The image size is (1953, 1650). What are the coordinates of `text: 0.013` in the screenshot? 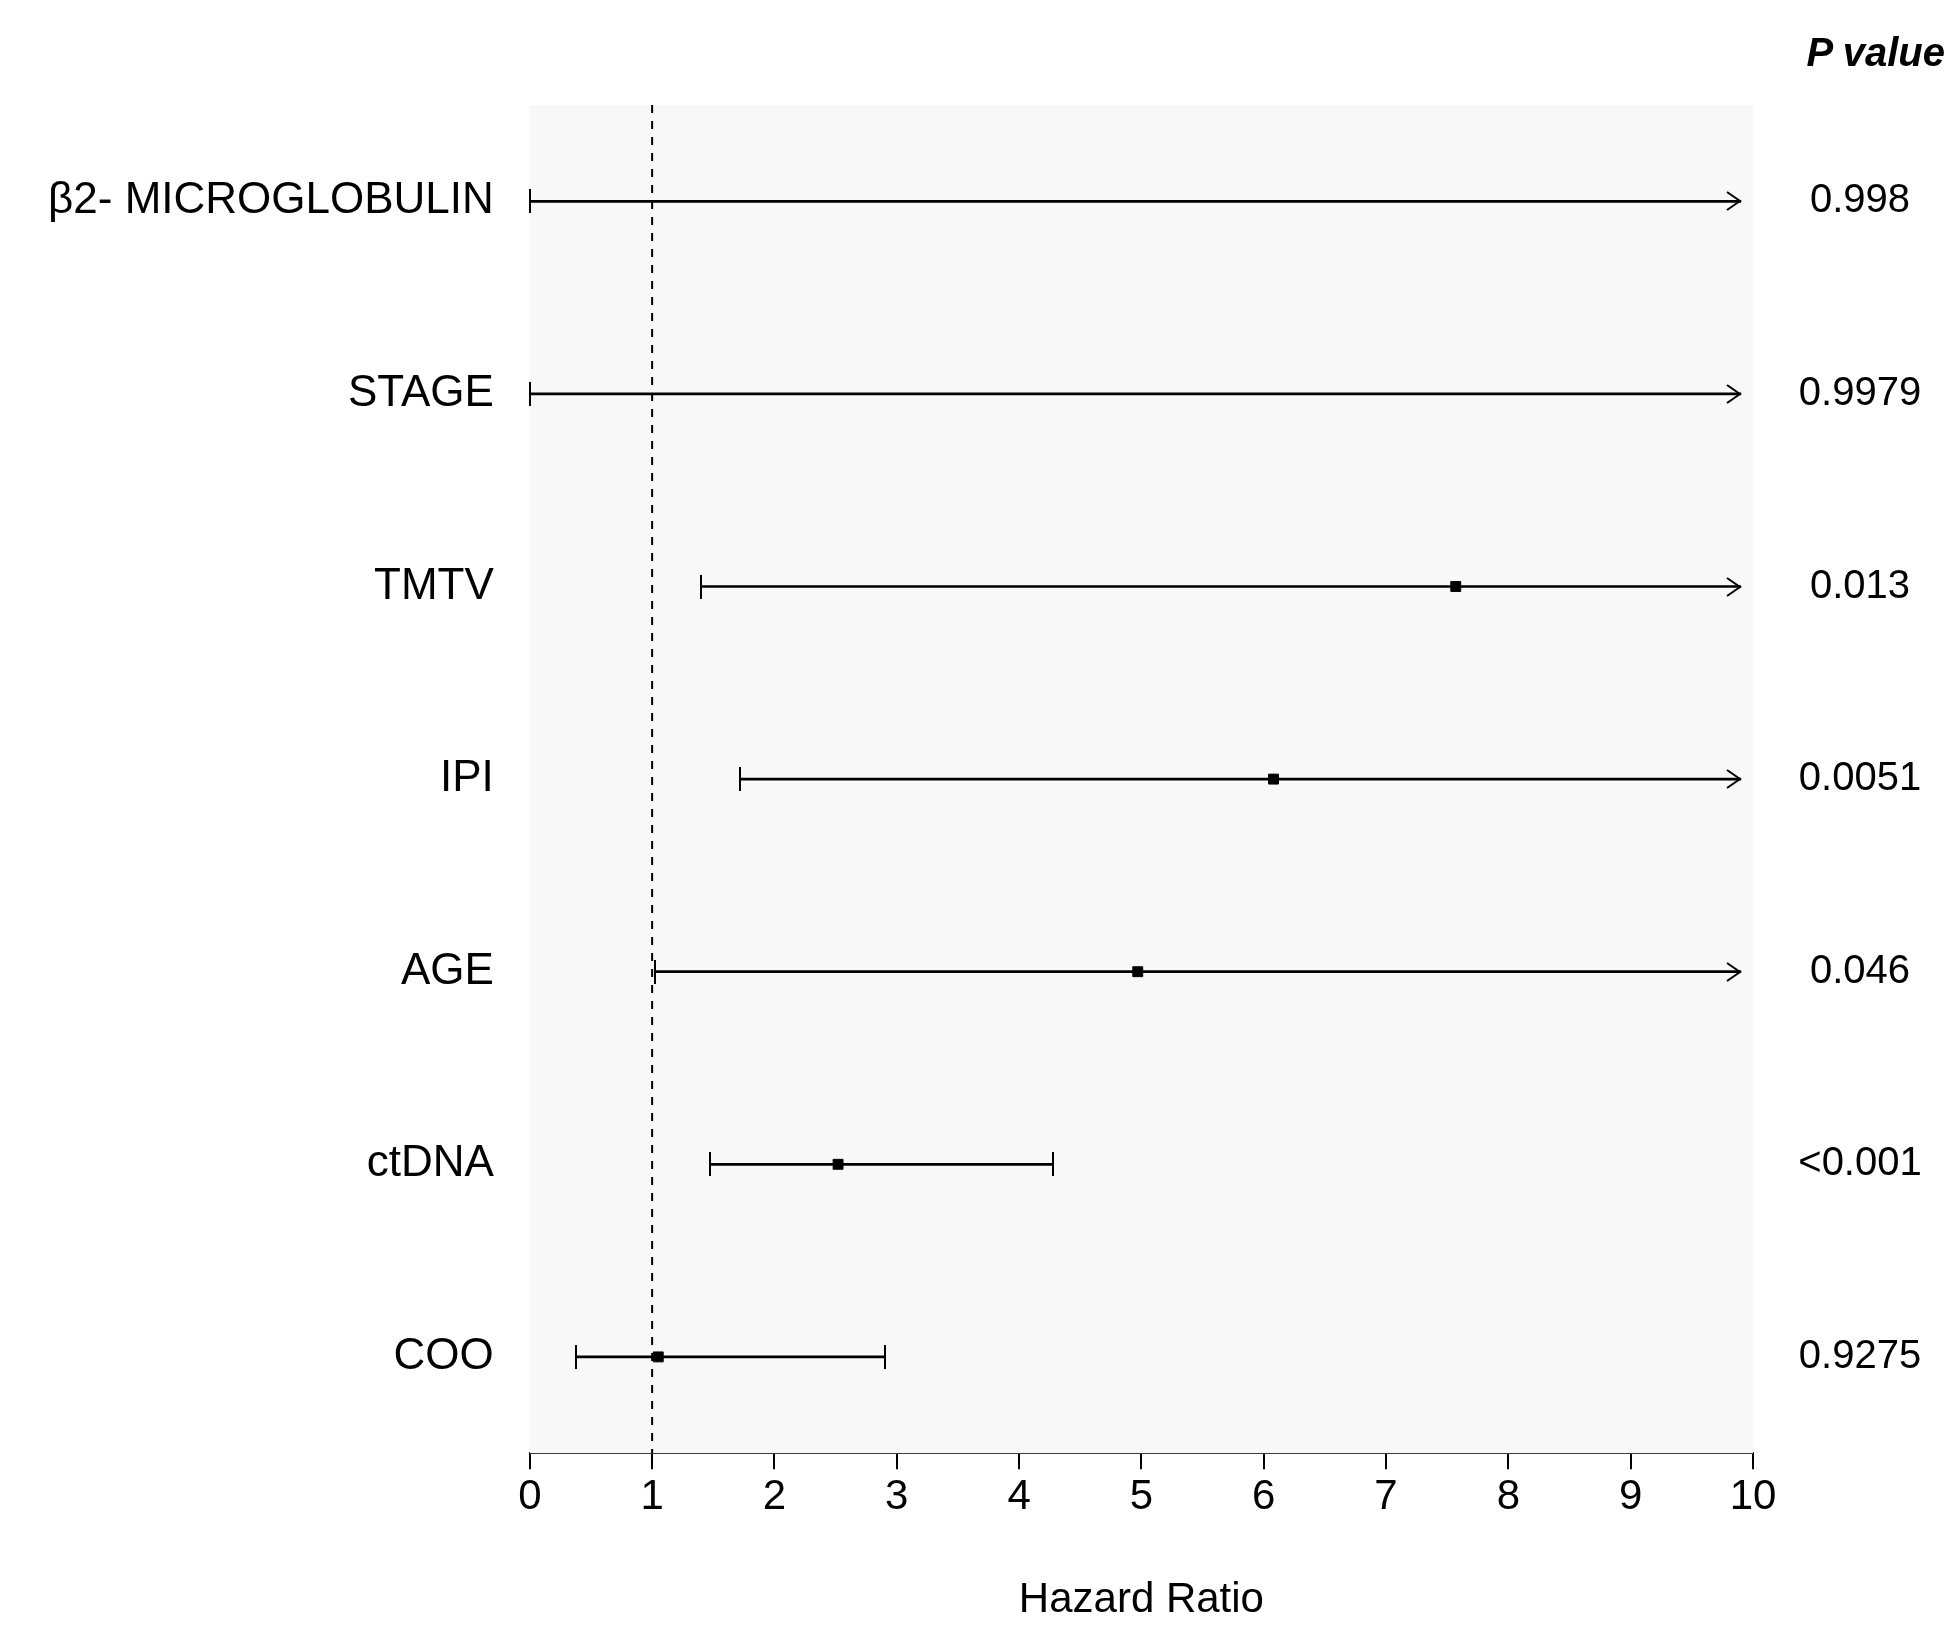 It's located at (1860, 583).